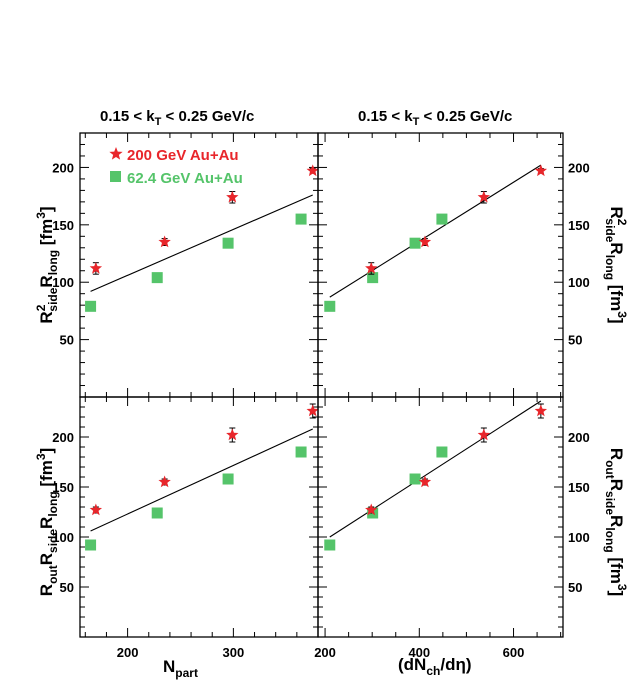 The width and height of the screenshot is (639, 687). I want to click on legend-square-icon, so click(115, 176).